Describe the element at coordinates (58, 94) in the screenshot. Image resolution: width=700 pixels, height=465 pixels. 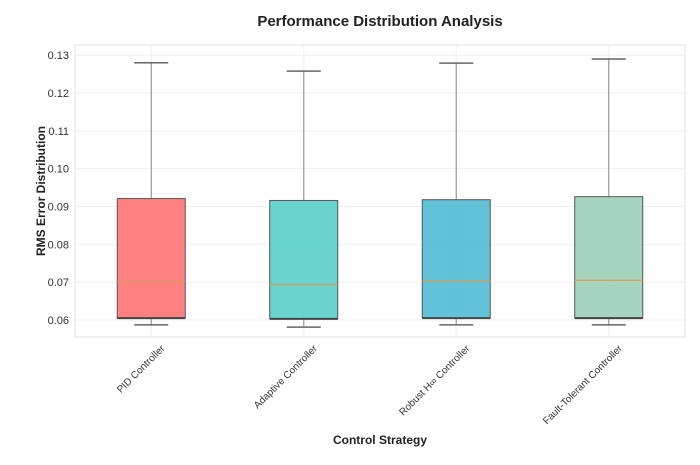
I see `y-tick-label: 0.12` at that location.